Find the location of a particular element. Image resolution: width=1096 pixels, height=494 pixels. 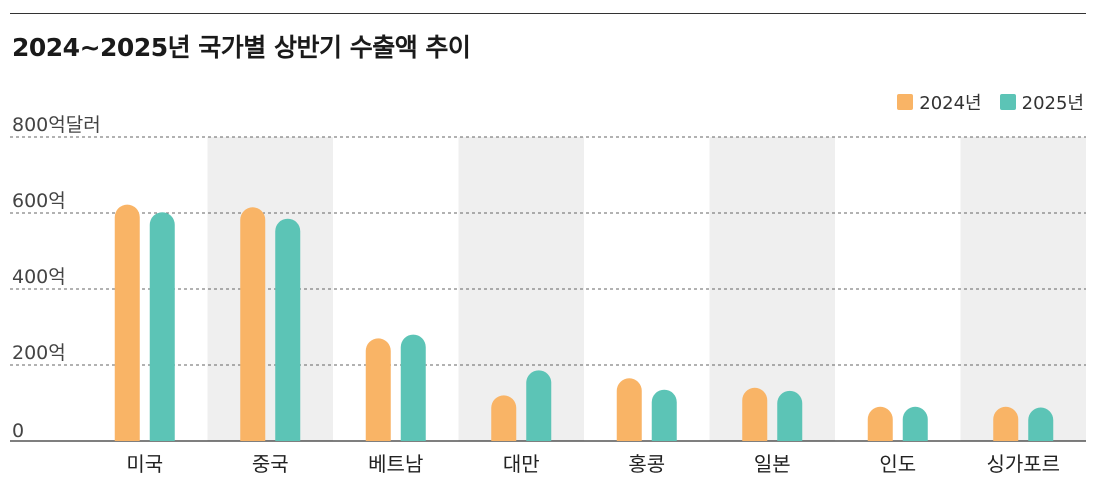

legend: 2024년 2025년 is located at coordinates (981, 102).